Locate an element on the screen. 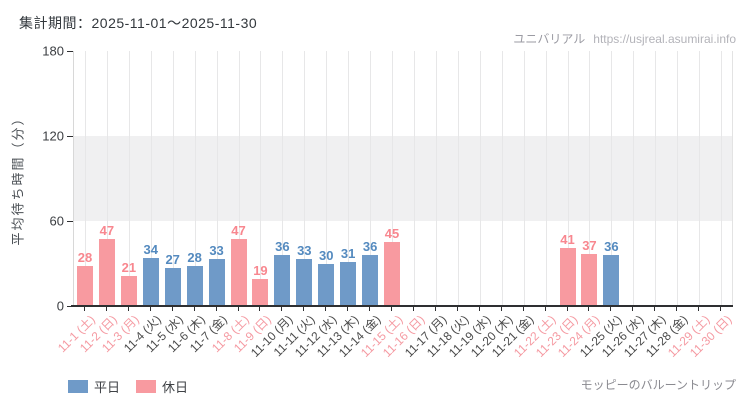 This screenshot has height=410, width=750. legend-label-weekday: 平日 is located at coordinates (107, 387).